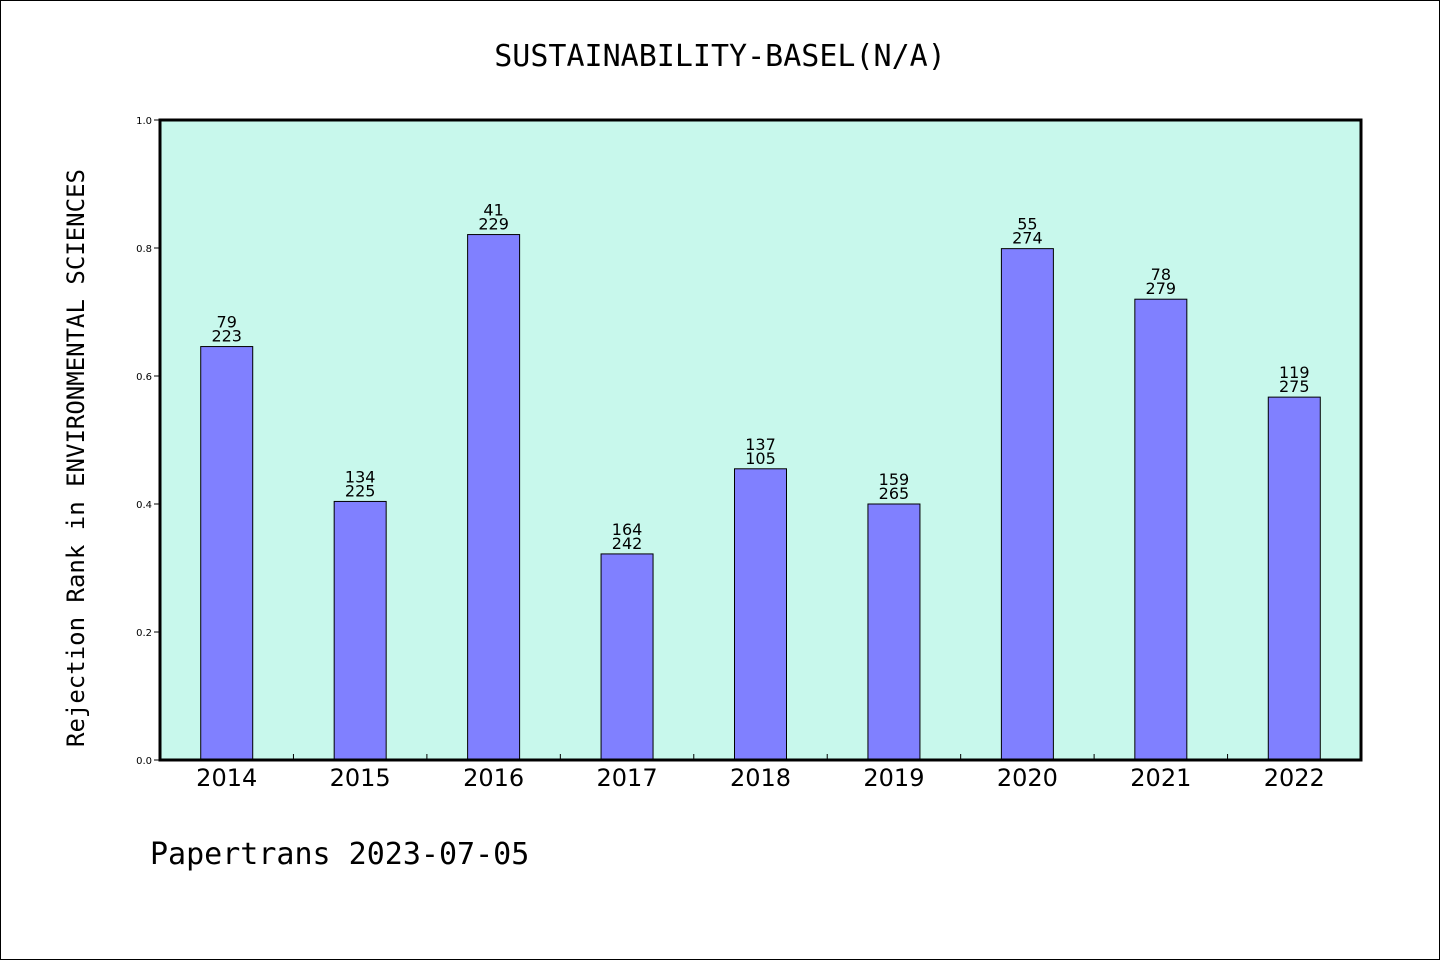 The width and height of the screenshot is (1440, 960). Describe the element at coordinates (493, 778) in the screenshot. I see `x-tick-label-2016: 2016` at that location.